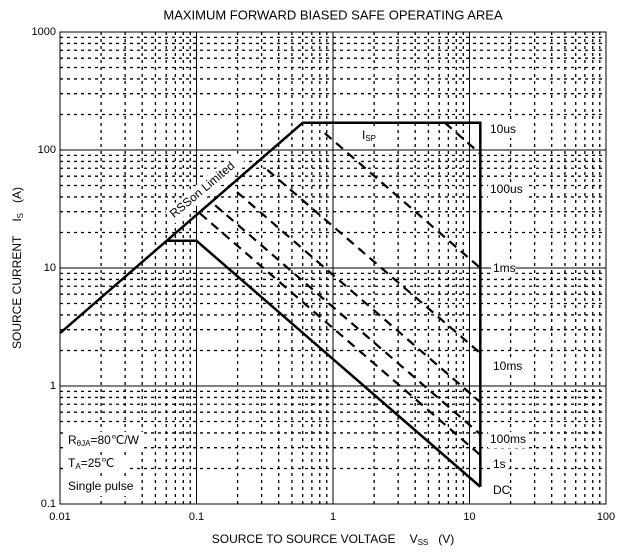  What do you see at coordinates (53, 386) in the screenshot?
I see `y-tick-label: 1` at bounding box center [53, 386].